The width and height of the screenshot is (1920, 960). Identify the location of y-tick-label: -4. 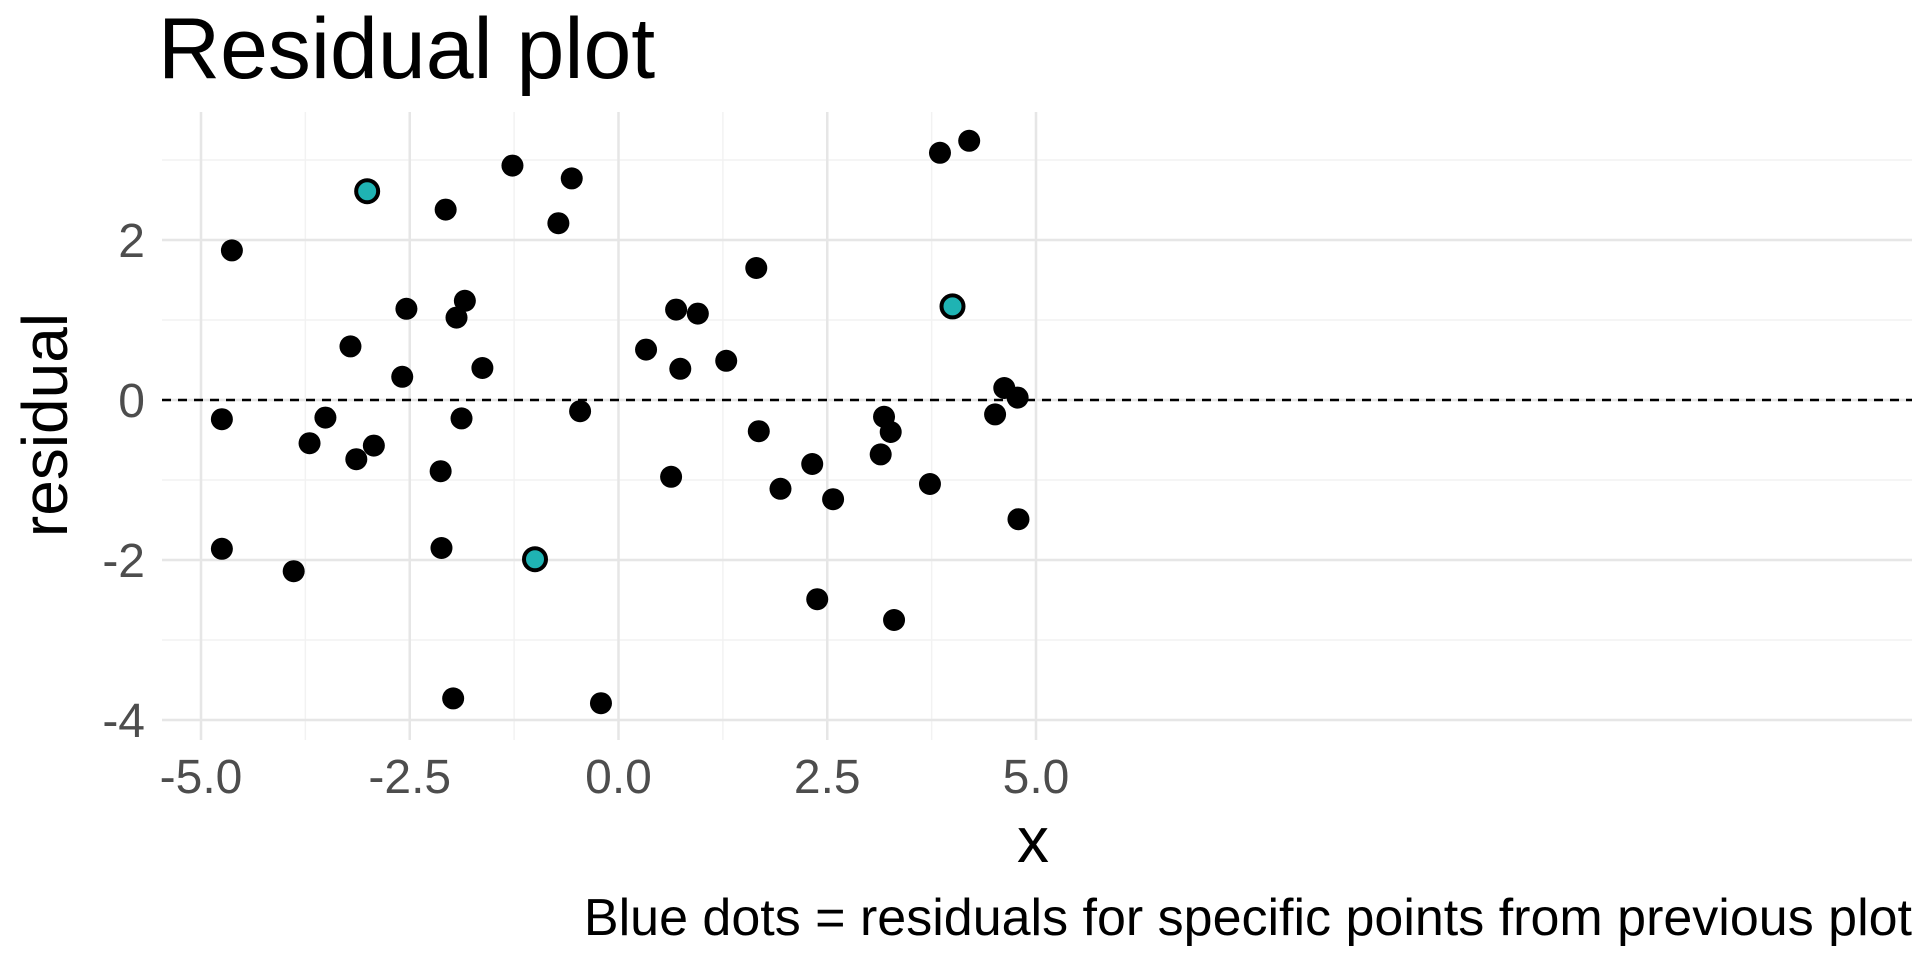
(123, 721).